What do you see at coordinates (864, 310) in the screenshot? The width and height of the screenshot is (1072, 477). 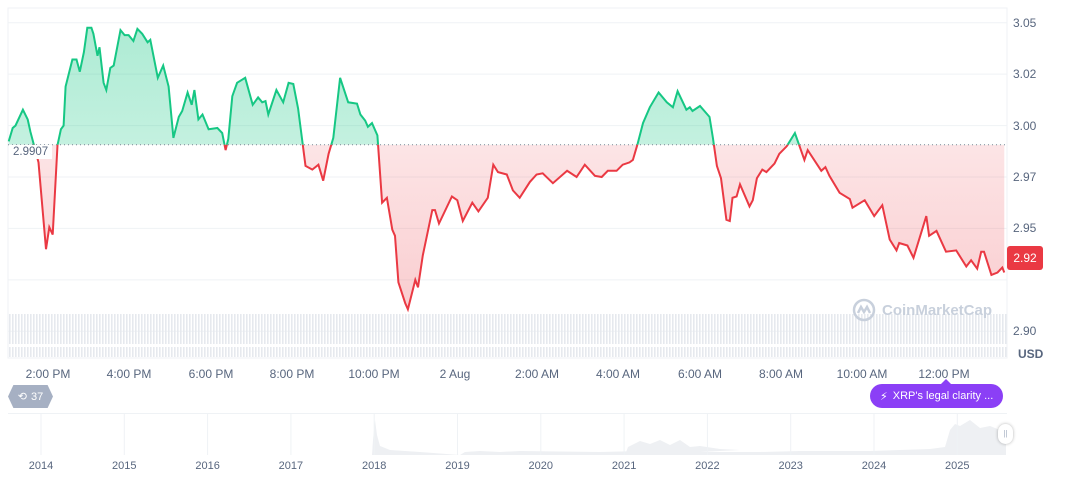 I see `coinmarketcap-logo-icon` at bounding box center [864, 310].